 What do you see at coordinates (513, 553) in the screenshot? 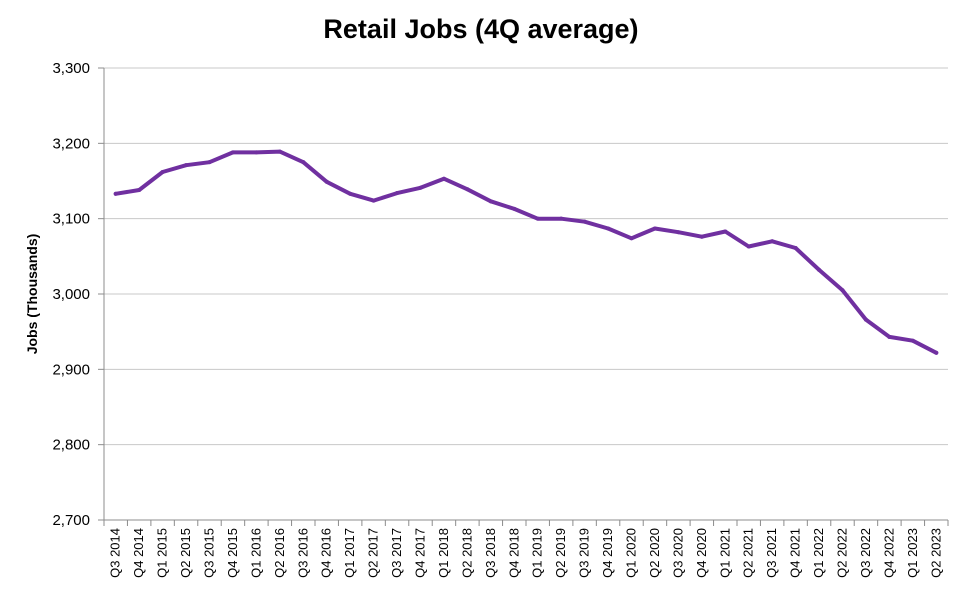
I see `x-tick-label: Q4 2018` at bounding box center [513, 553].